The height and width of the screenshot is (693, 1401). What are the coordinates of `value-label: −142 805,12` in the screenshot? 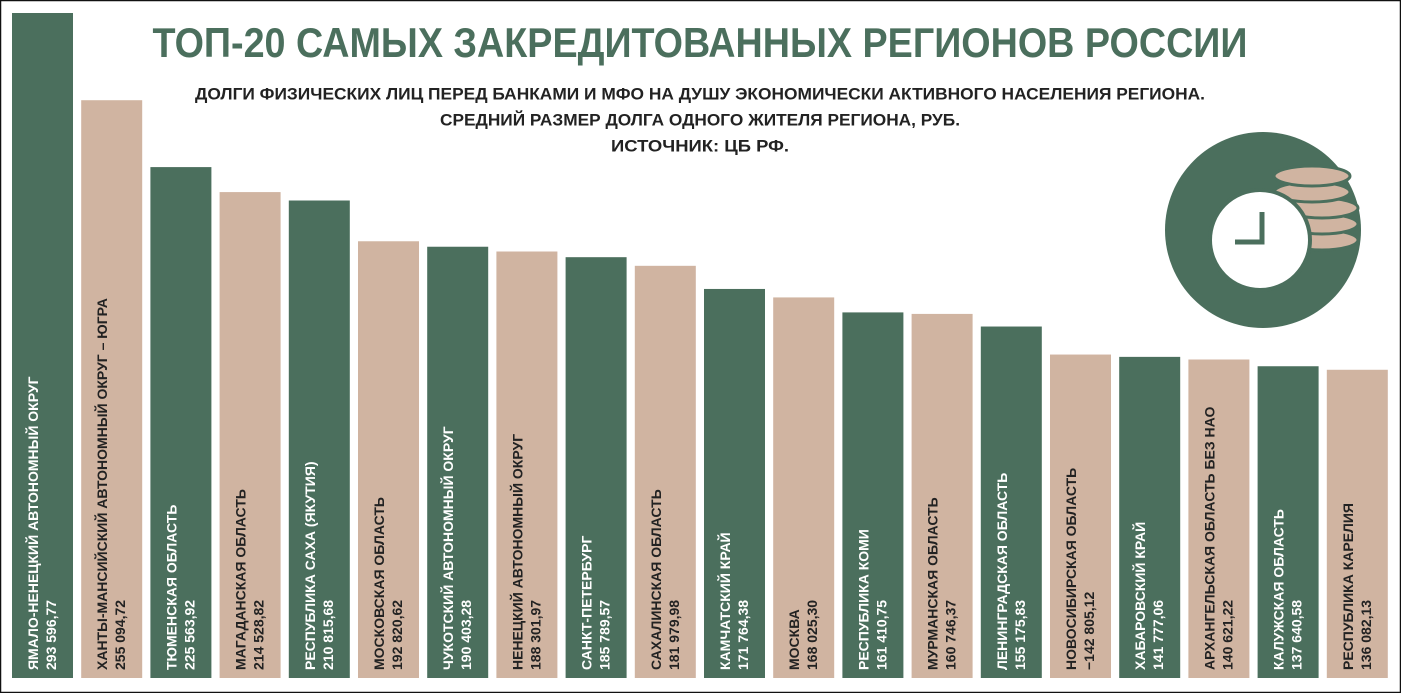 It's located at (1089, 631).